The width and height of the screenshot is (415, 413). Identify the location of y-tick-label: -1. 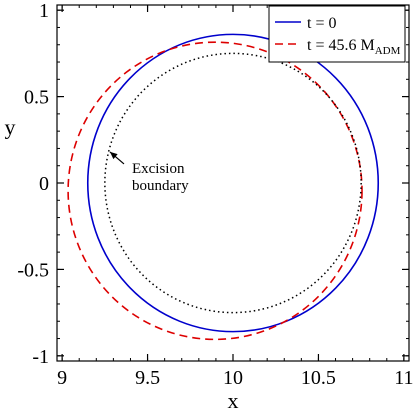
(40, 357).